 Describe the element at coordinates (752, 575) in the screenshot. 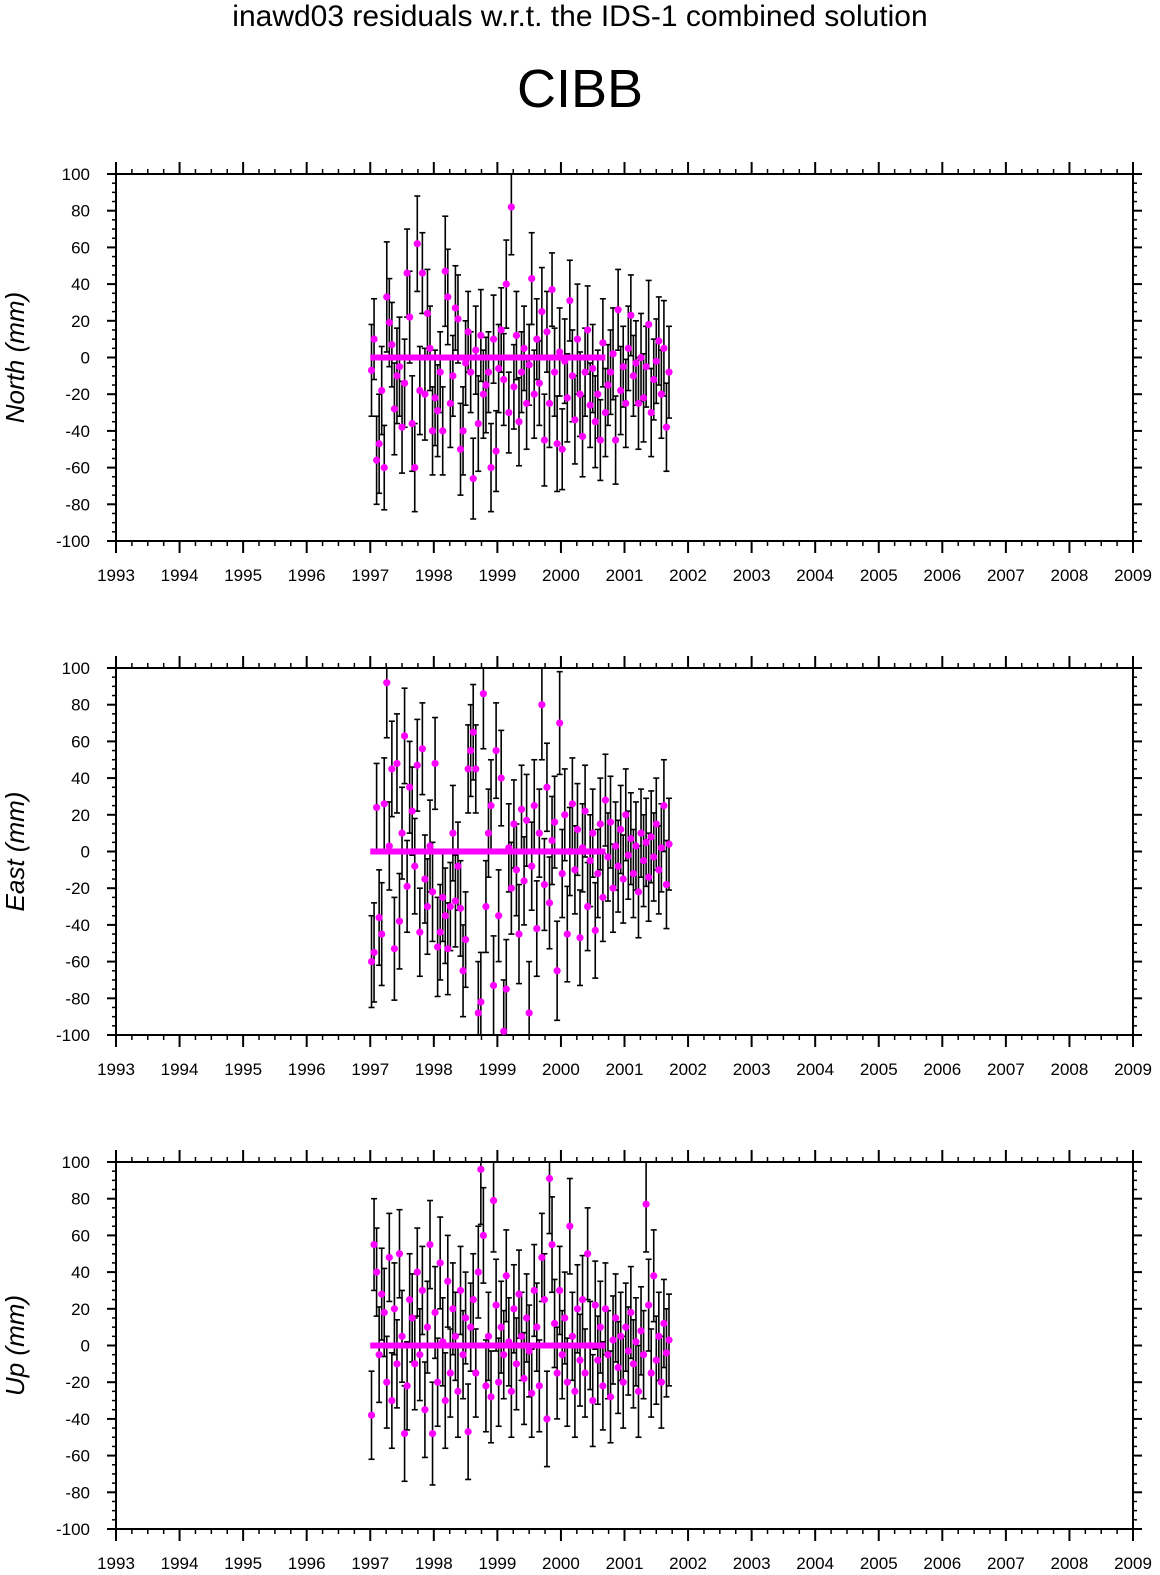

I see `x-tick-label: 2003` at that location.